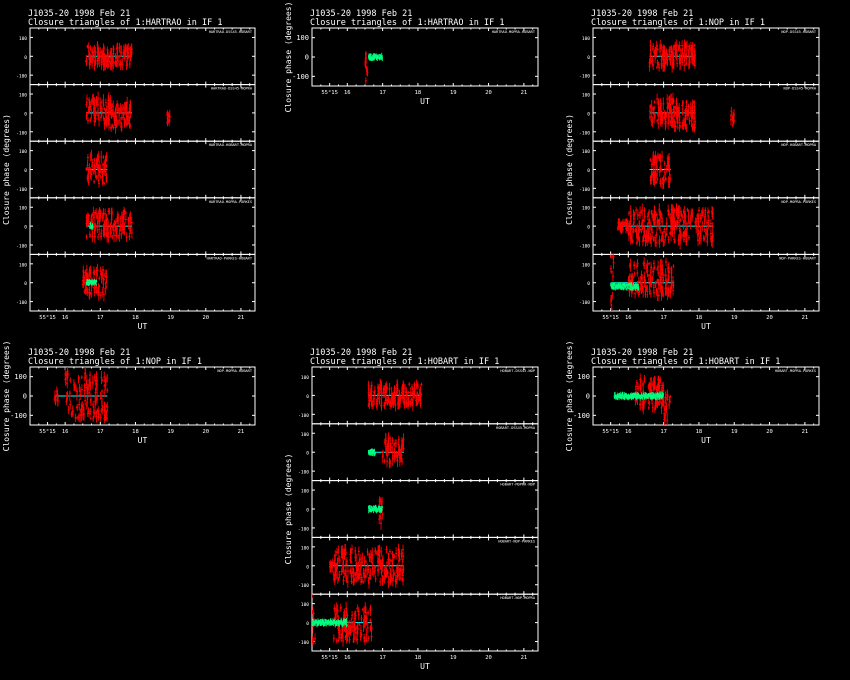  Describe the element at coordinates (517, 371) in the screenshot. I see `triangle-label: HOBART-DSS45-NOP` at that location.